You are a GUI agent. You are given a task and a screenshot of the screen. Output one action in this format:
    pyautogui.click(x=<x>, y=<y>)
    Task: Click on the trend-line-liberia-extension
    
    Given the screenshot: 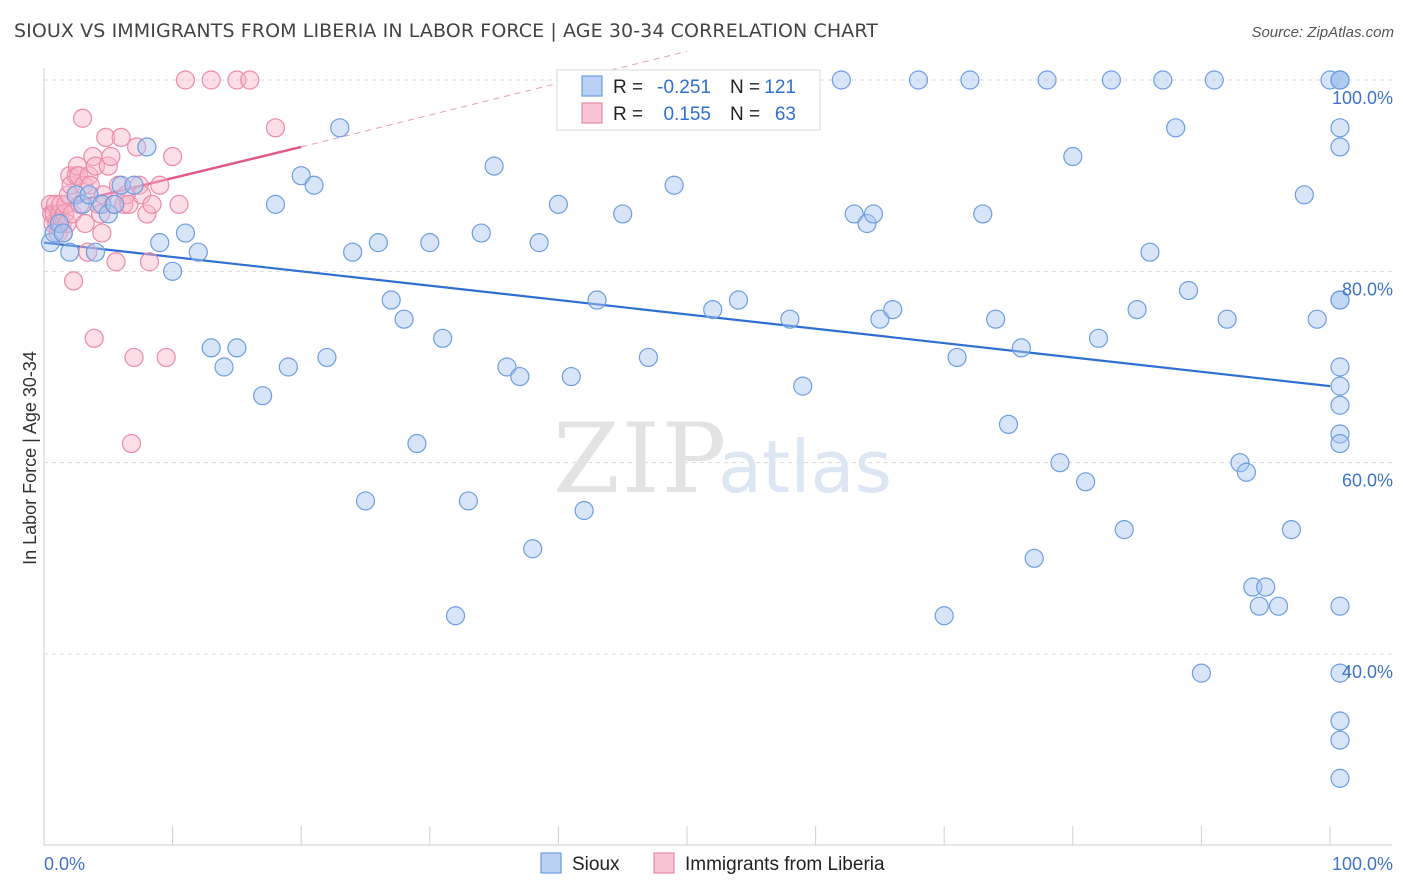 What is the action you would take?
    pyautogui.click(x=494, y=99)
    